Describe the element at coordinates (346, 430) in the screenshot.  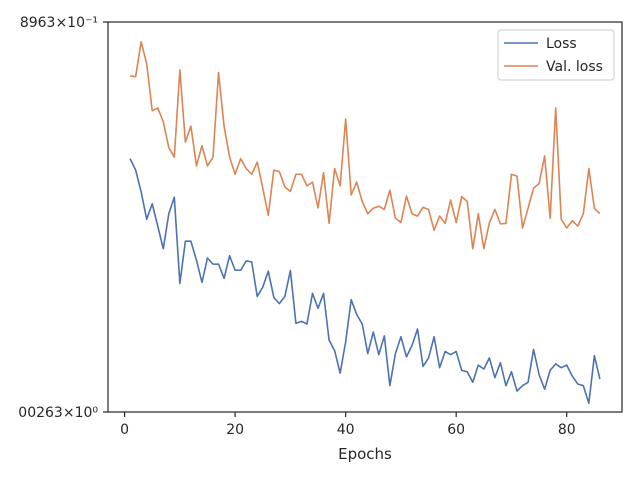
I see `x-tick-label: 40` at that location.